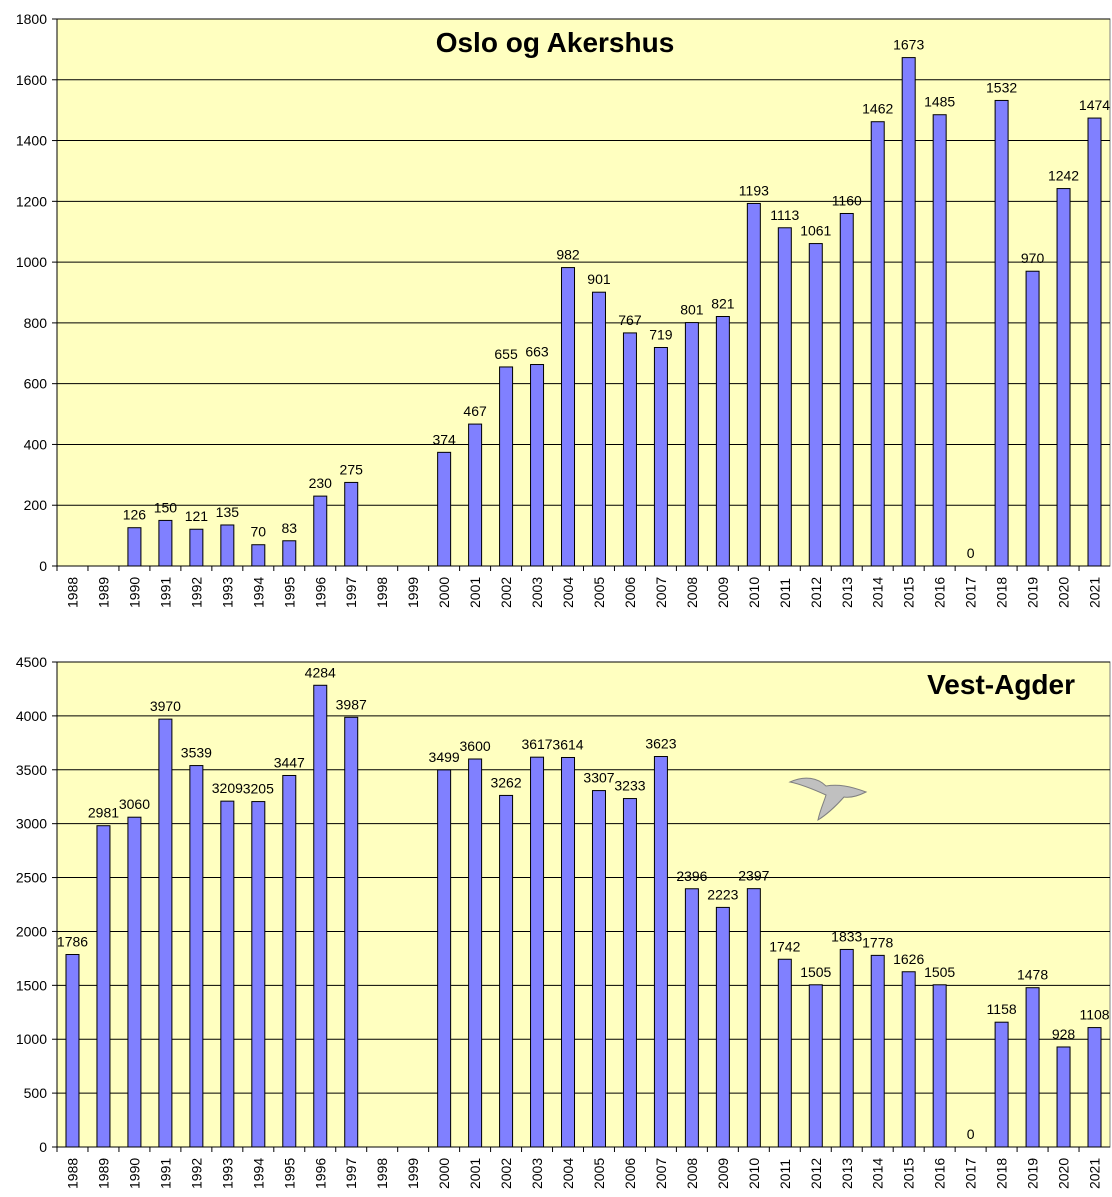 The height and width of the screenshot is (1197, 1112). Describe the element at coordinates (971, 553) in the screenshot. I see `data-label: 0` at that location.